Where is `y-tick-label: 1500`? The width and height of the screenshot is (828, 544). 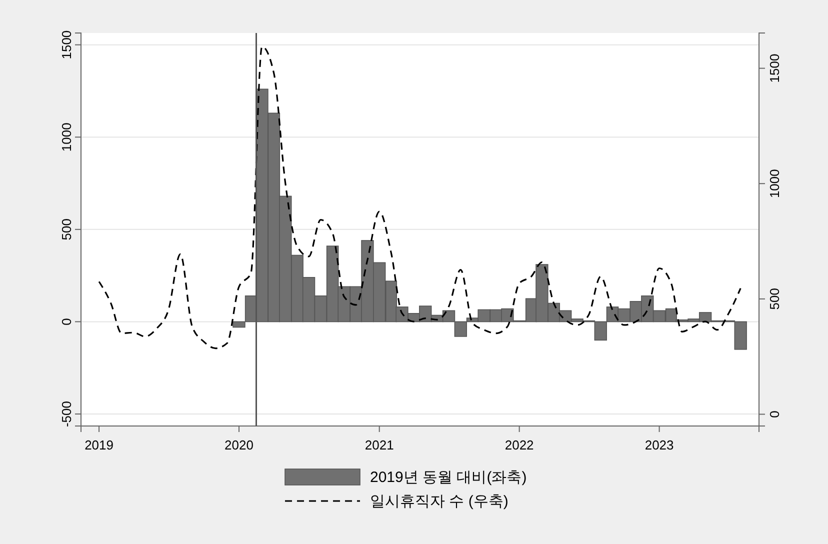
y-tick-label: 1500 is located at coordinates (66, 45).